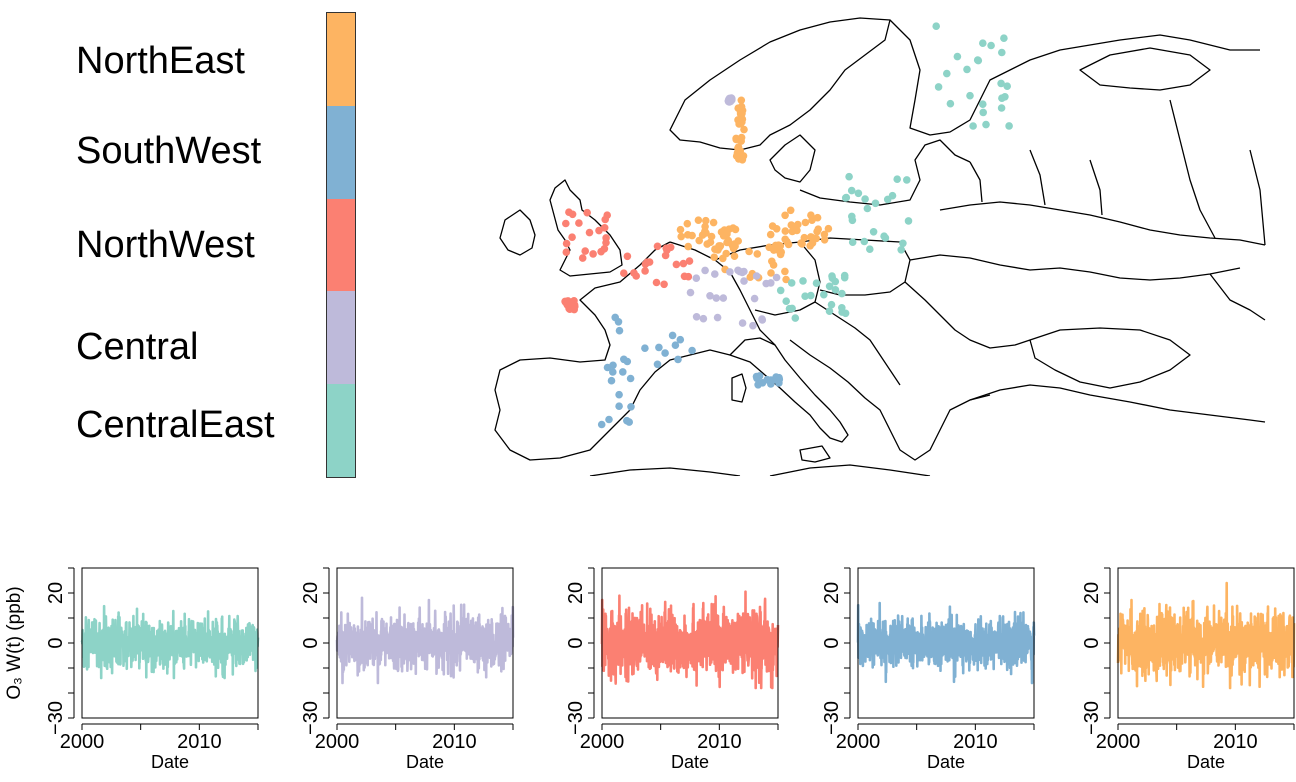 This screenshot has width=1296, height=782. What do you see at coordinates (160, 61) in the screenshot?
I see `legend-label-northeast: NorthEast` at bounding box center [160, 61].